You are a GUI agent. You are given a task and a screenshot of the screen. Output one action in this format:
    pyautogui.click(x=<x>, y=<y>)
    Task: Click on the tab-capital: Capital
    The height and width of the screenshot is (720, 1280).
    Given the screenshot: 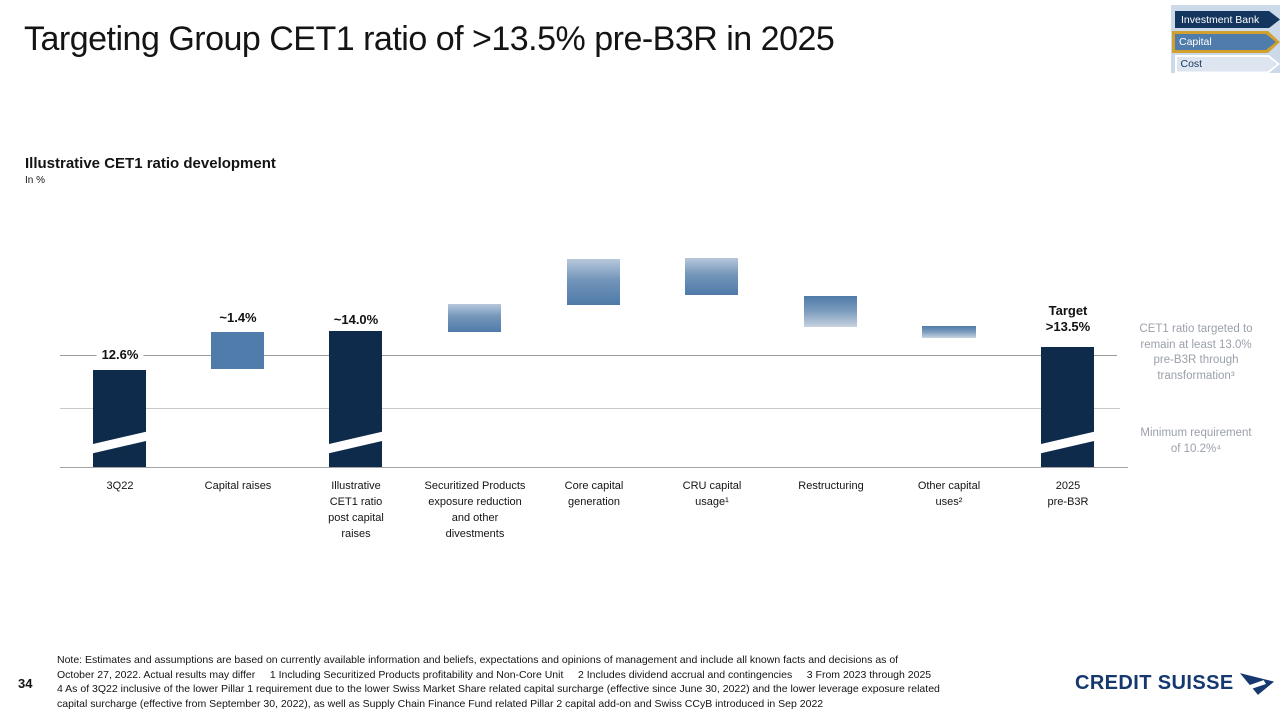 What is the action you would take?
    pyautogui.click(x=1226, y=42)
    